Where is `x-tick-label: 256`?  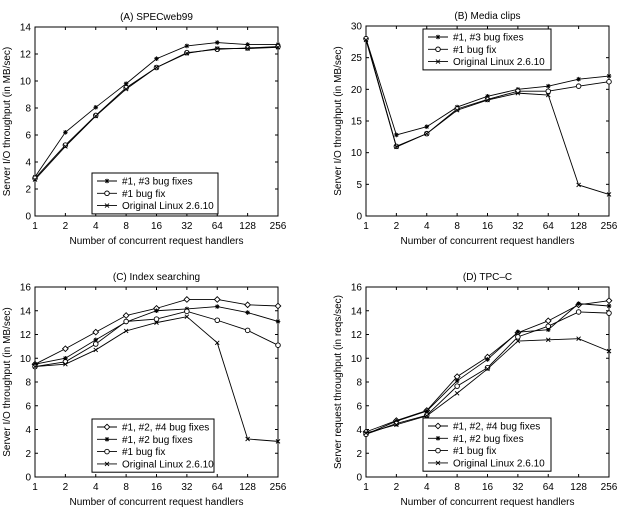
x-tick-label: 256 is located at coordinates (278, 487).